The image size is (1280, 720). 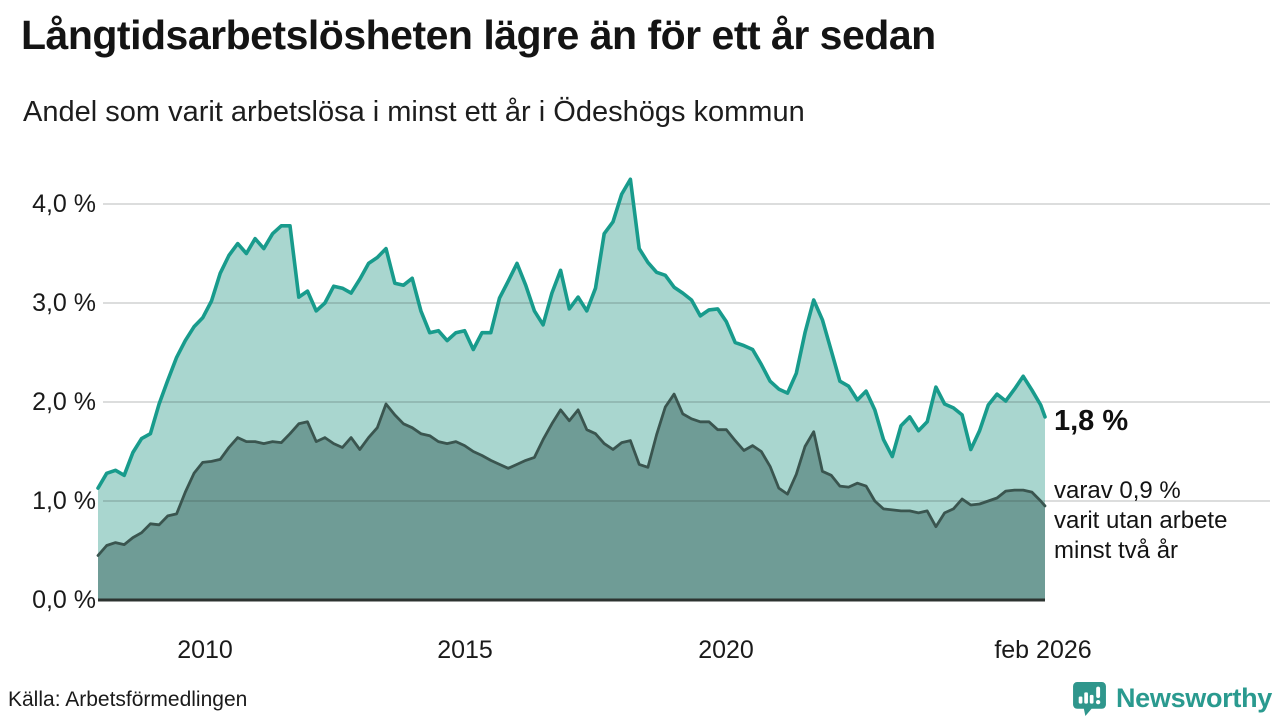 I want to click on newsworthy-bubble-chart-icon, so click(x=1089, y=699).